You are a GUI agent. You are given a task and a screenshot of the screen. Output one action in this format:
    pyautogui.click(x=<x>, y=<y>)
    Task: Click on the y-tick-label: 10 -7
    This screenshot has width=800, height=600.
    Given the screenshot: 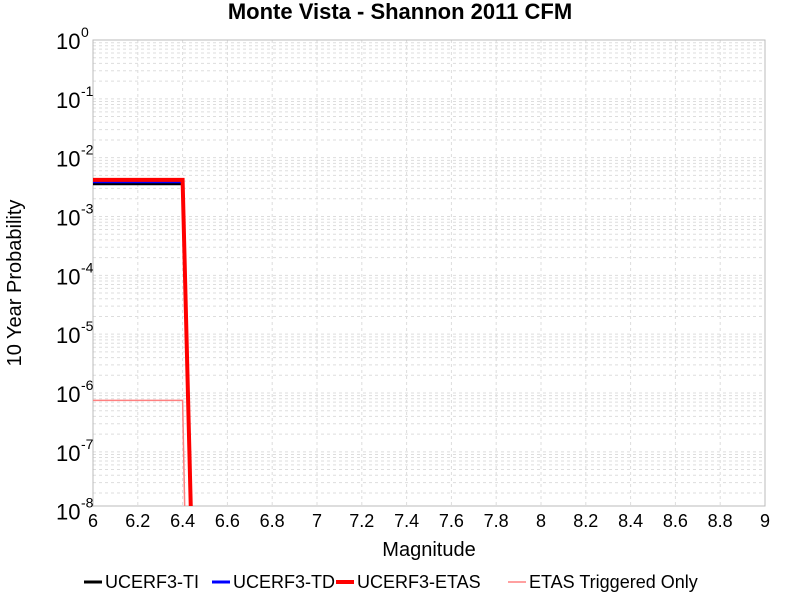 What is the action you would take?
    pyautogui.click(x=75, y=451)
    